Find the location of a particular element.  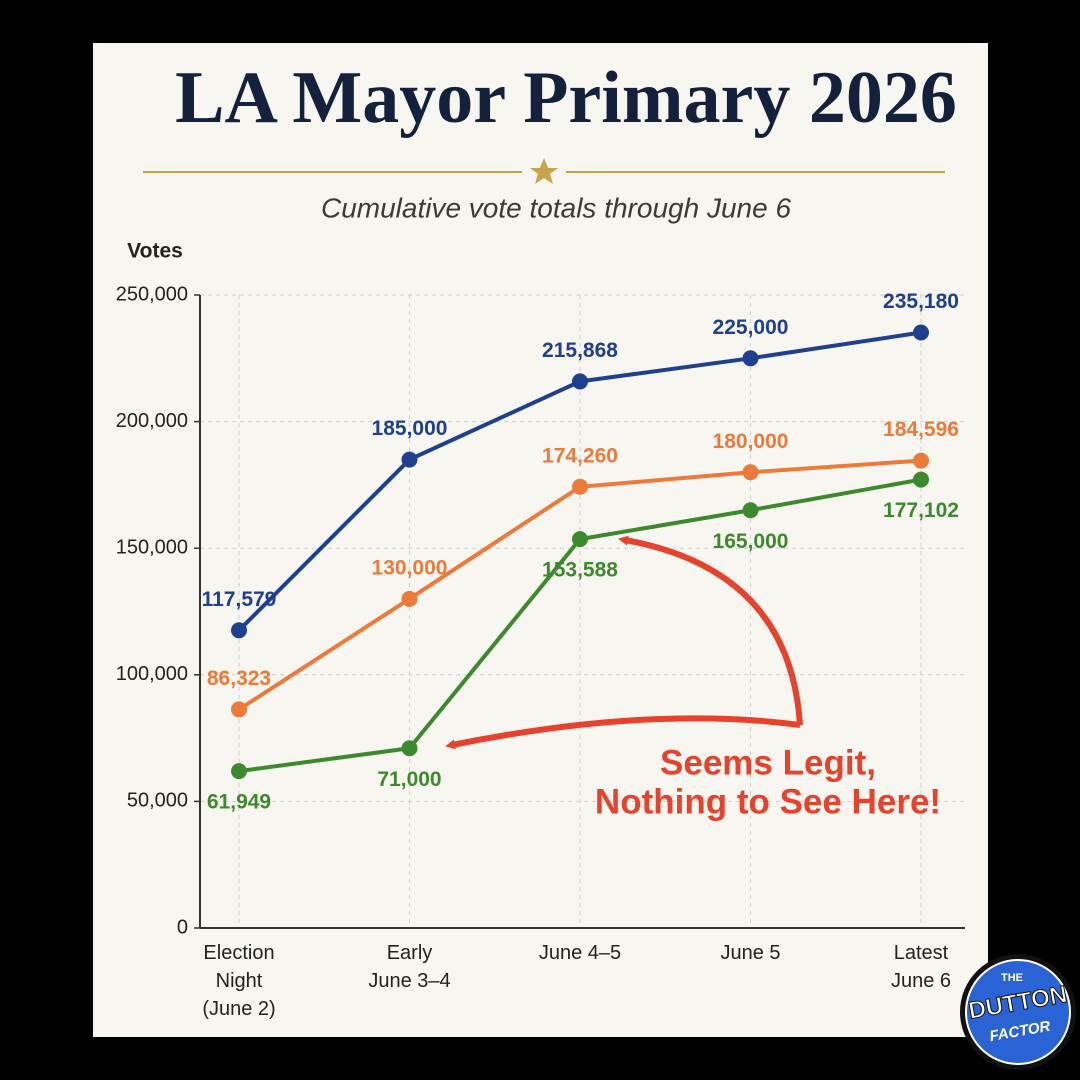

logo-disc is located at coordinates (1018, 1012).